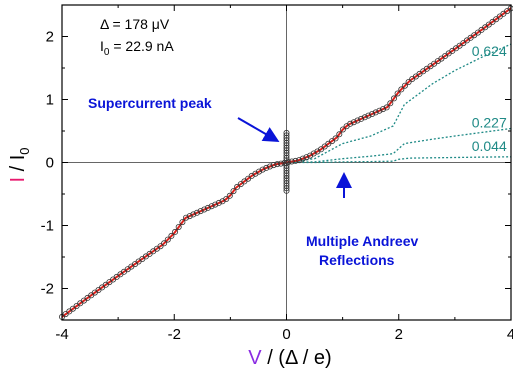 This screenshot has width=513, height=373. I want to click on mar-label-line2: Reflections, so click(357, 260).